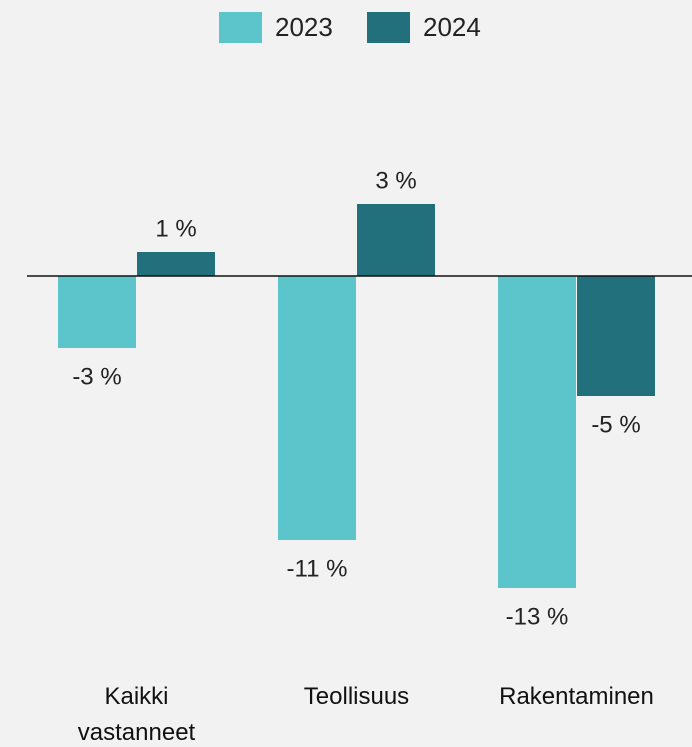 The height and width of the screenshot is (747, 692). What do you see at coordinates (452, 27) in the screenshot?
I see `legend-label: 2024` at bounding box center [452, 27].